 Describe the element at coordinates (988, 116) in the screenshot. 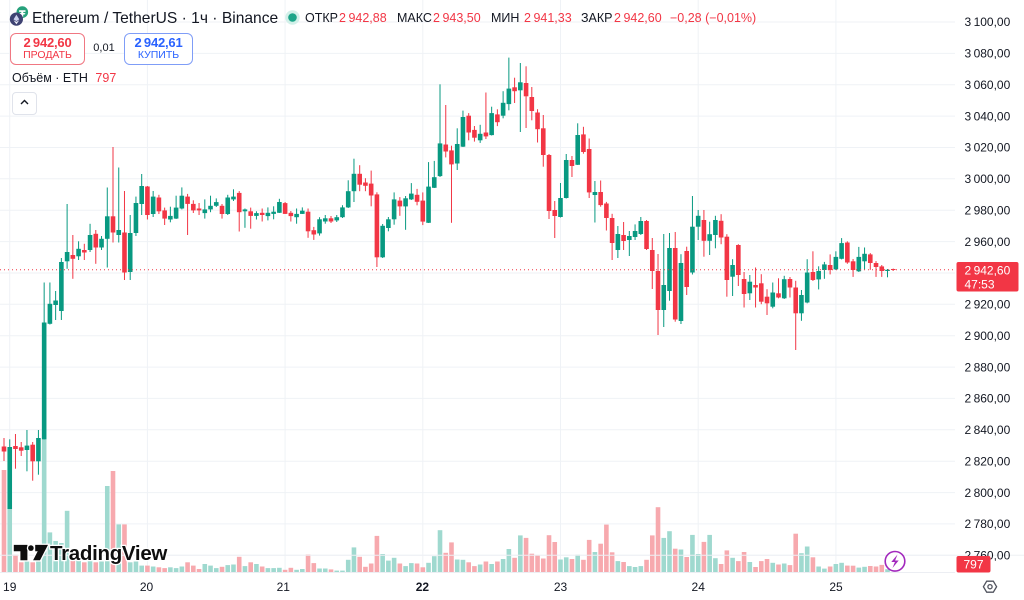

I see `svg-text: 3 040,00` at that location.